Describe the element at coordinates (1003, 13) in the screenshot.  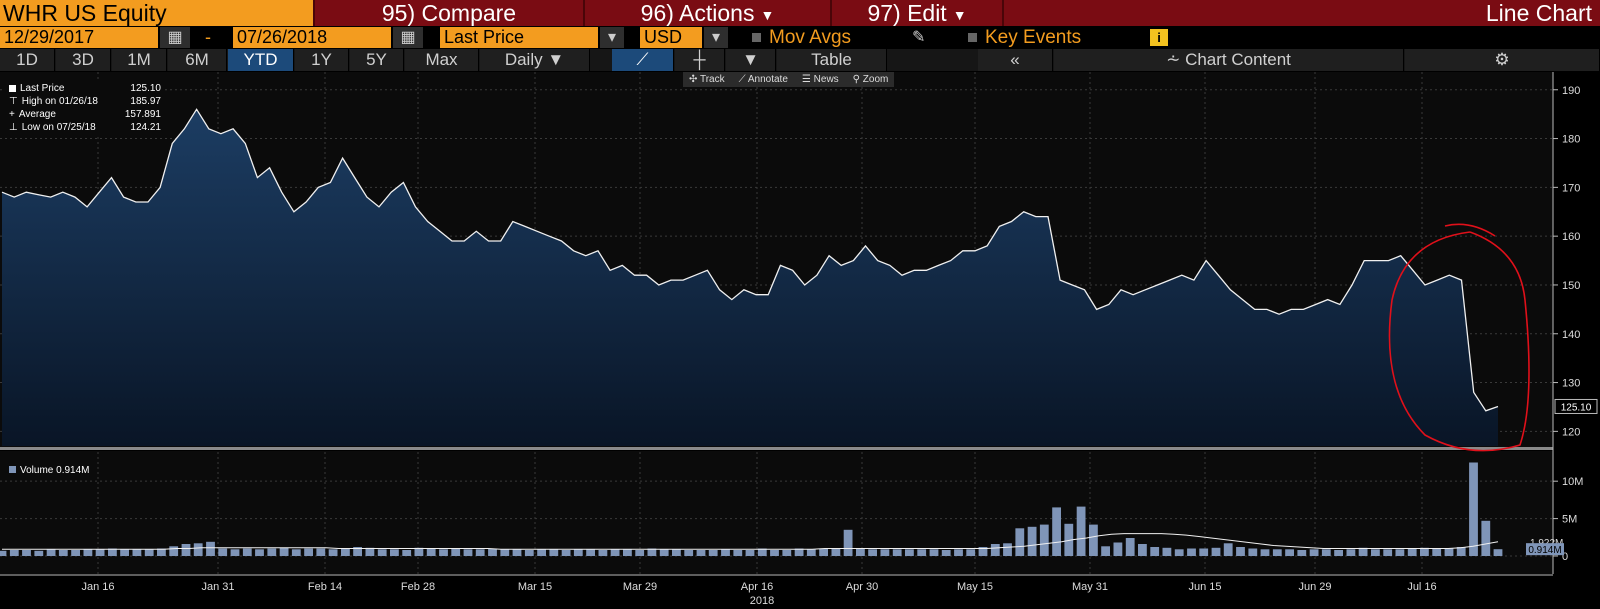
I see `menu-divider` at that location.